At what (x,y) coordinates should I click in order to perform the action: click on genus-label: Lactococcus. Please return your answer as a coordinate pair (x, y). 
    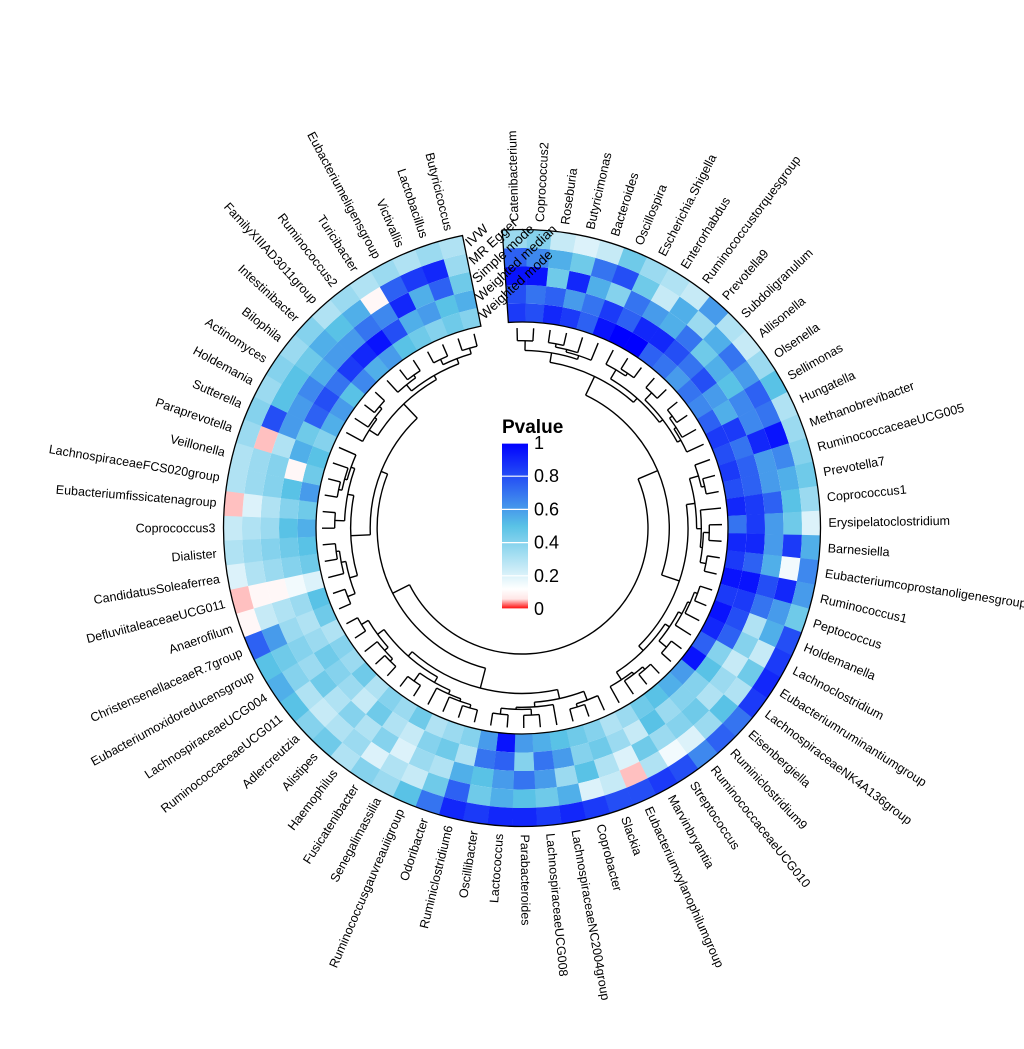
    Looking at the image, I should click on (496, 868).